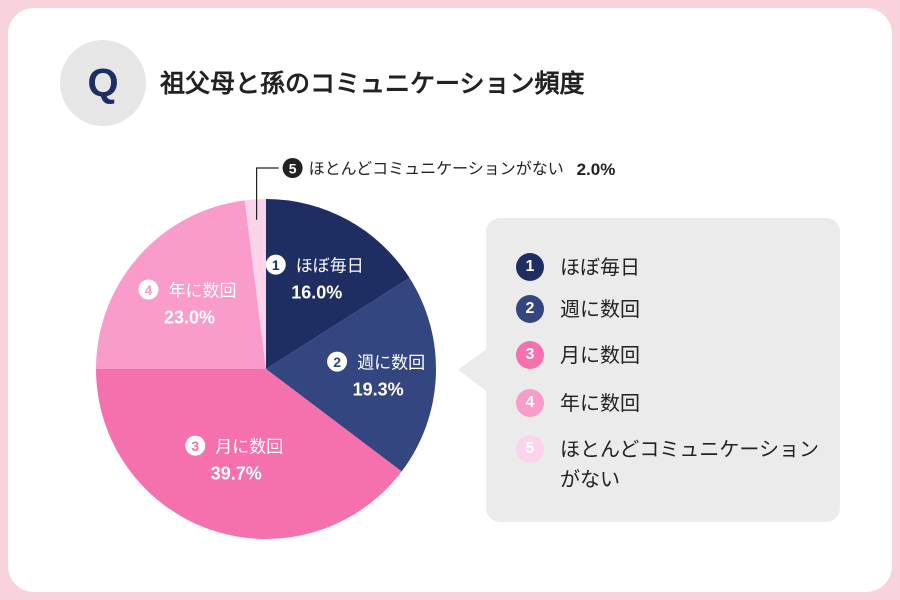  I want to click on legend-label-1: ほぼ毎日, so click(600, 267).